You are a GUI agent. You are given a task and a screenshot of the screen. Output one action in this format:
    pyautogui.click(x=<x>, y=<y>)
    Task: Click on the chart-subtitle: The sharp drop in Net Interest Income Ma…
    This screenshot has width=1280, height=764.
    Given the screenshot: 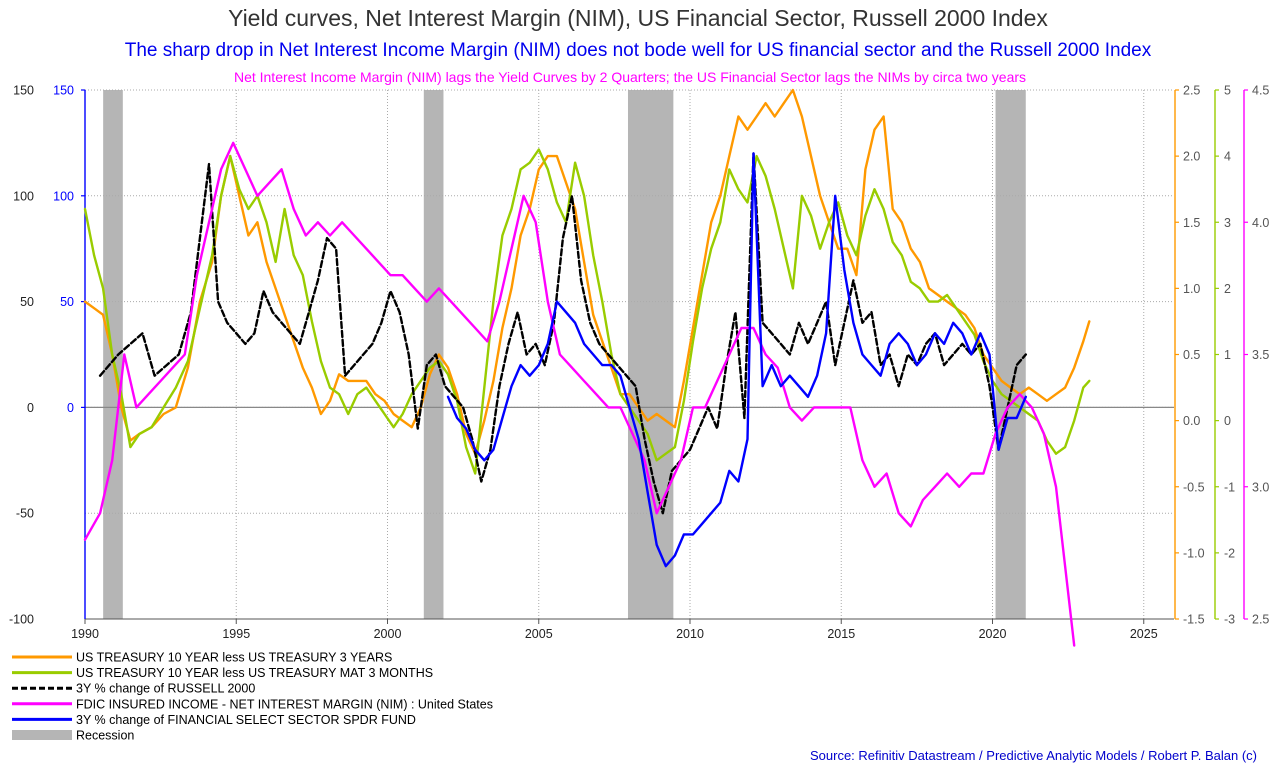 What is the action you would take?
    pyautogui.click(x=638, y=50)
    